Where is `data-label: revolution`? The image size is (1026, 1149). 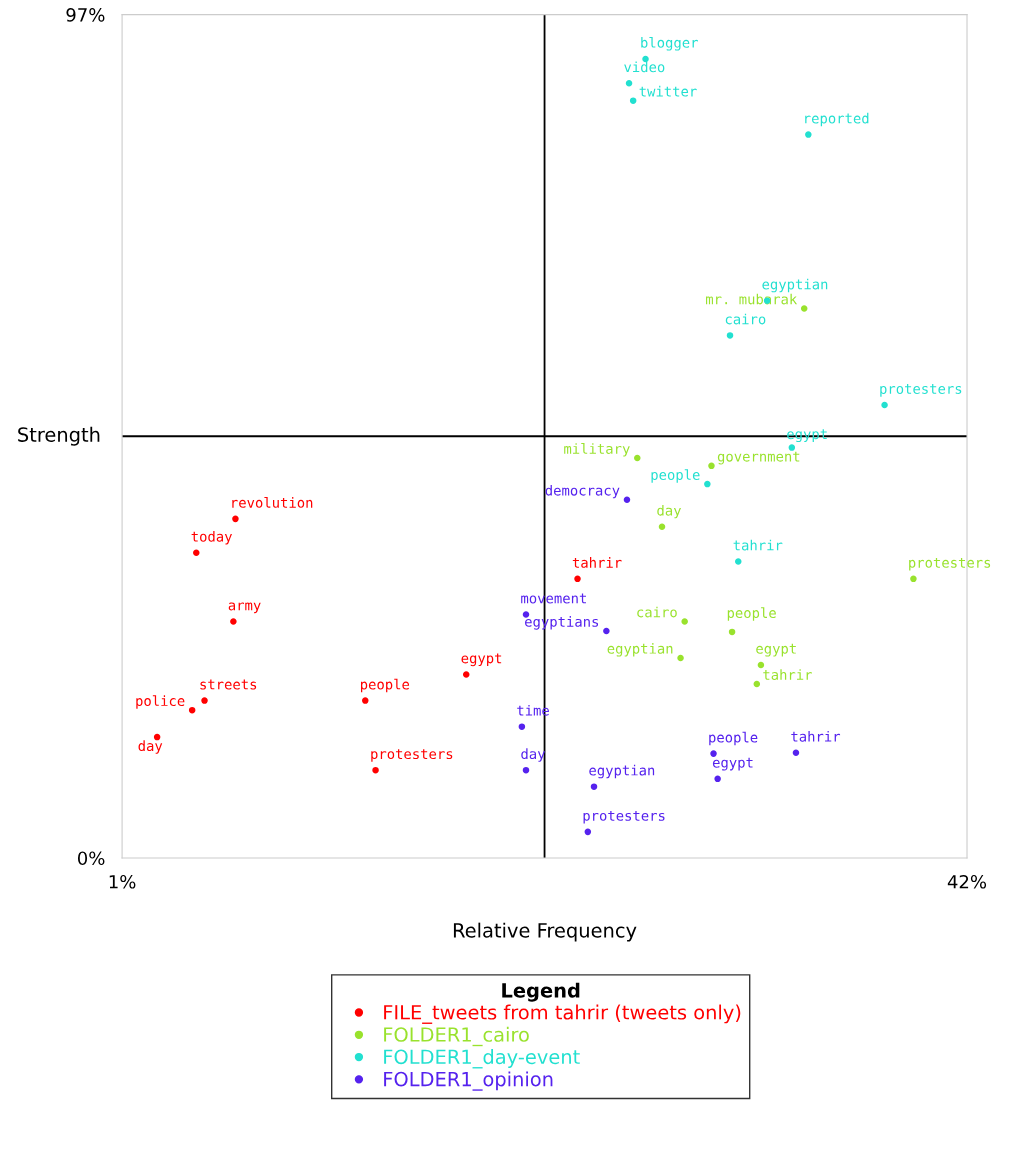 data-label: revolution is located at coordinates (272, 502).